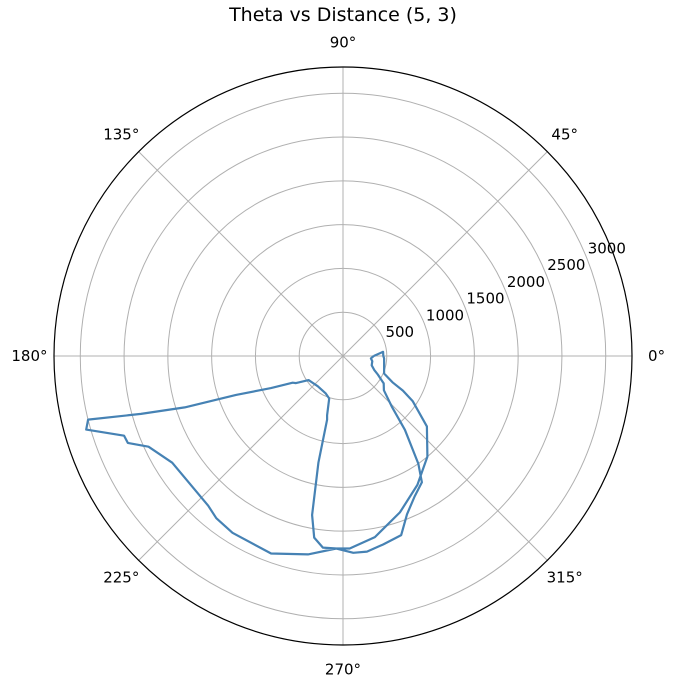 The image size is (678, 695). What do you see at coordinates (565, 578) in the screenshot?
I see `theta-tick-label: 315°` at bounding box center [565, 578].